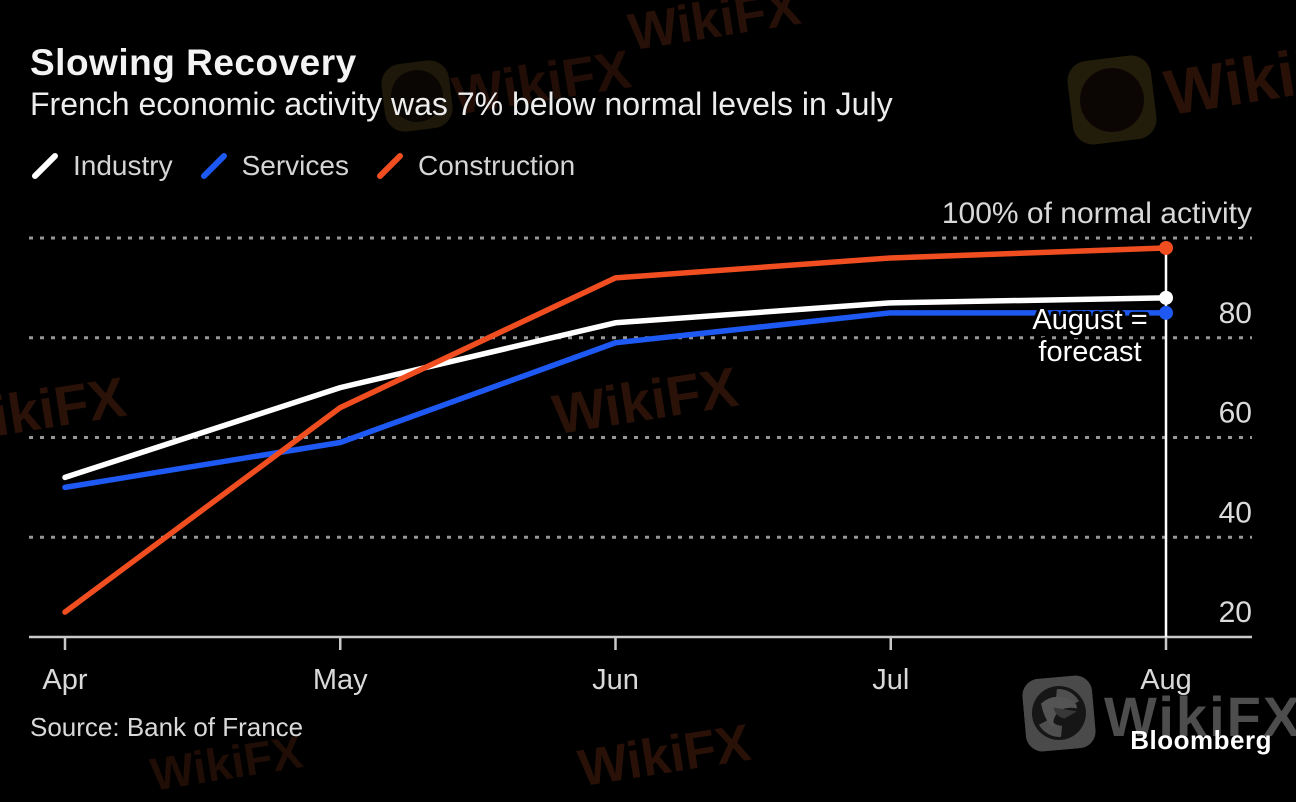 The width and height of the screenshot is (1296, 802). Describe the element at coordinates (1201, 740) in the screenshot. I see `bloomberg-logo: Bloomberg` at that location.